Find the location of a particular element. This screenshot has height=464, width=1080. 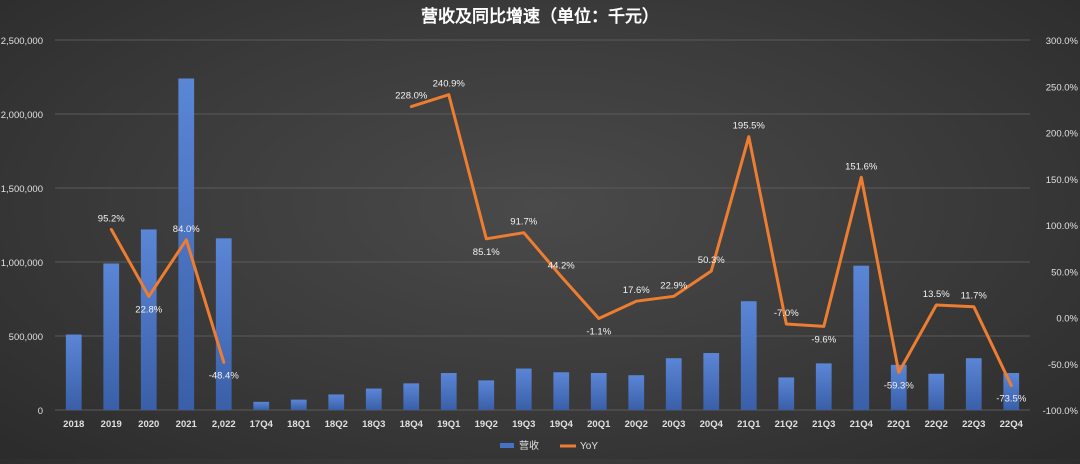

yoy-data-label: 195.5% is located at coordinates (749, 126).